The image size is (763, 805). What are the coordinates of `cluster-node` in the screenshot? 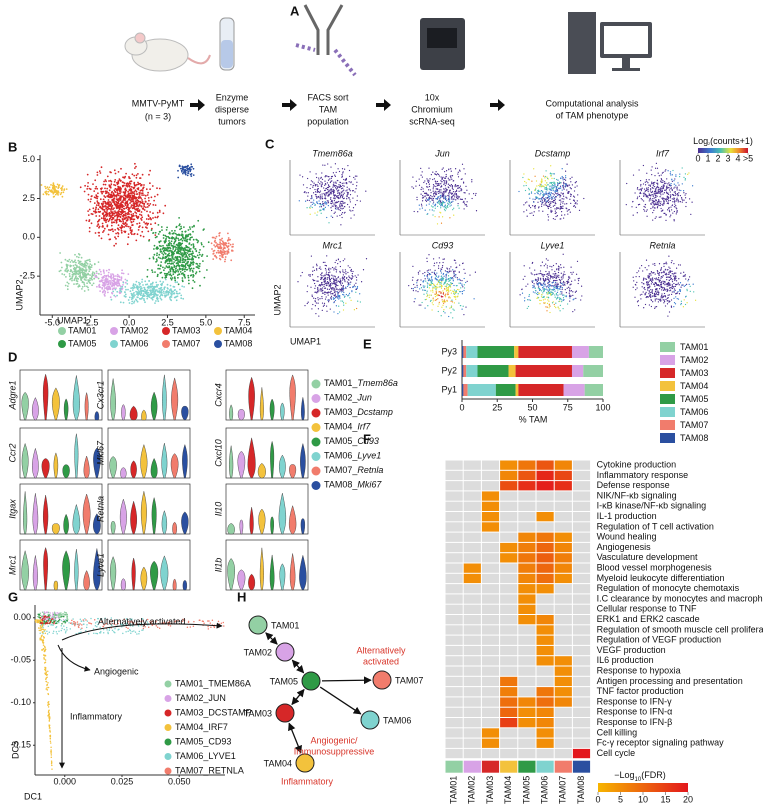 It's located at (311, 681).